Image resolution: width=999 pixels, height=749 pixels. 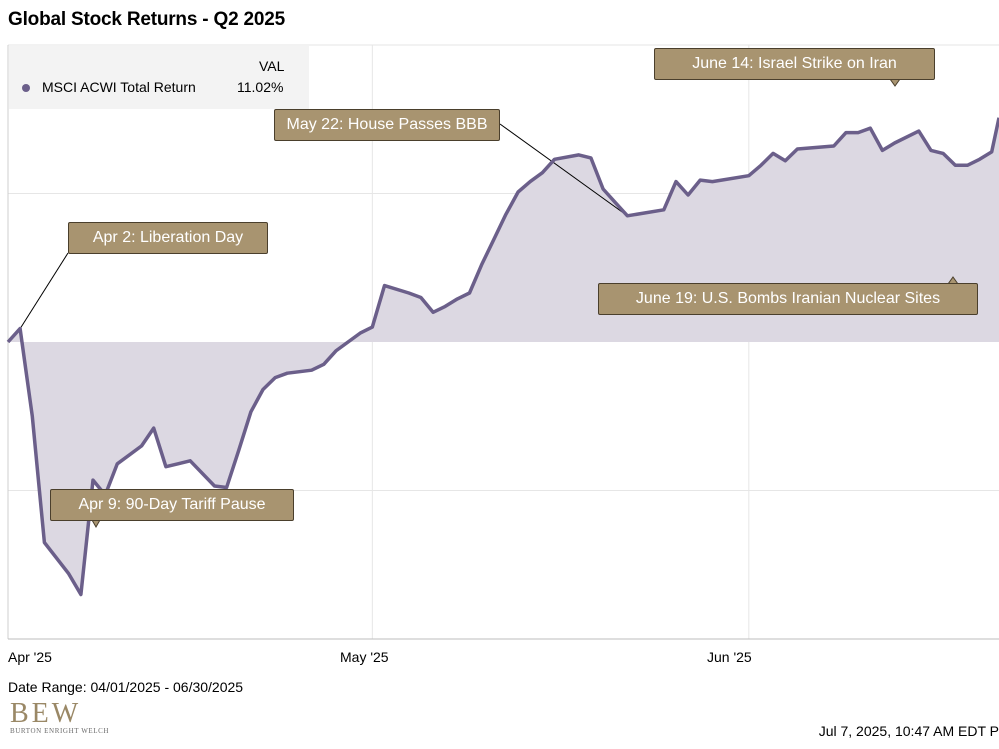 What do you see at coordinates (26, 88) in the screenshot?
I see `legend-swatch` at bounding box center [26, 88].